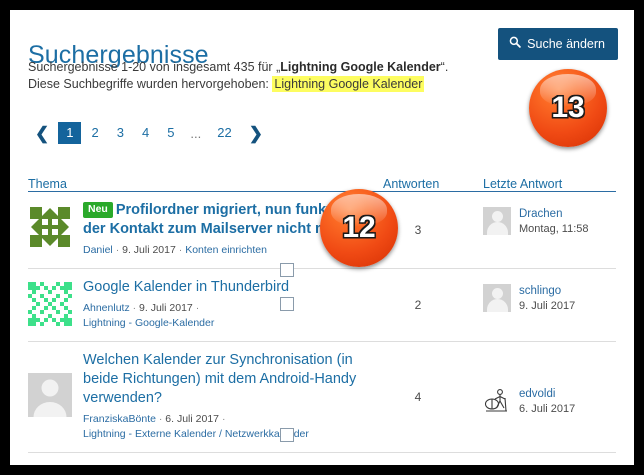  I want to click on last-reply-cell: Drachen Montag, 11:58, so click(549, 229).